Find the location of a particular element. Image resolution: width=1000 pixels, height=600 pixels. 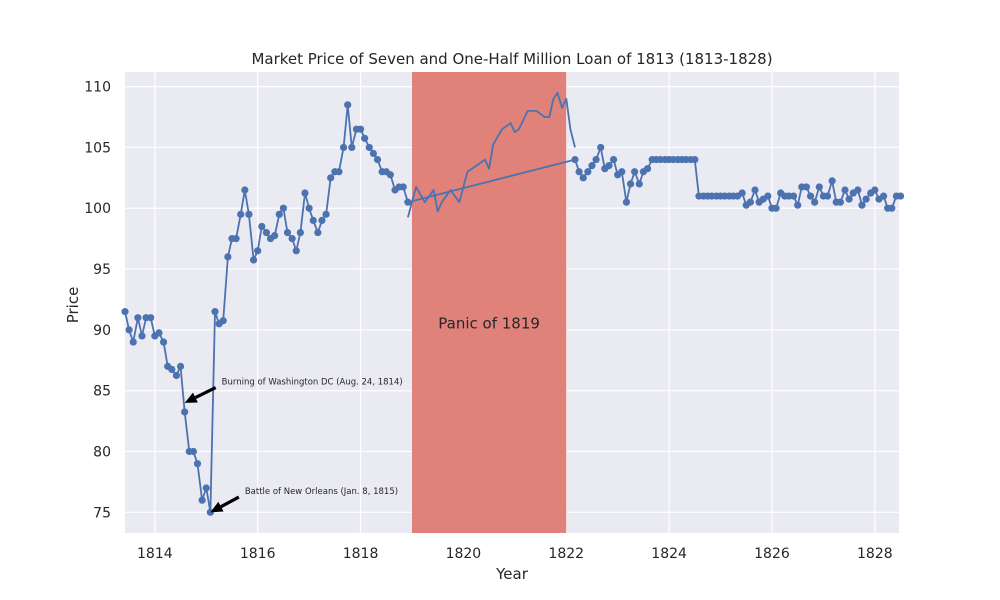

y-tick-label: 100 is located at coordinates (97, 209).